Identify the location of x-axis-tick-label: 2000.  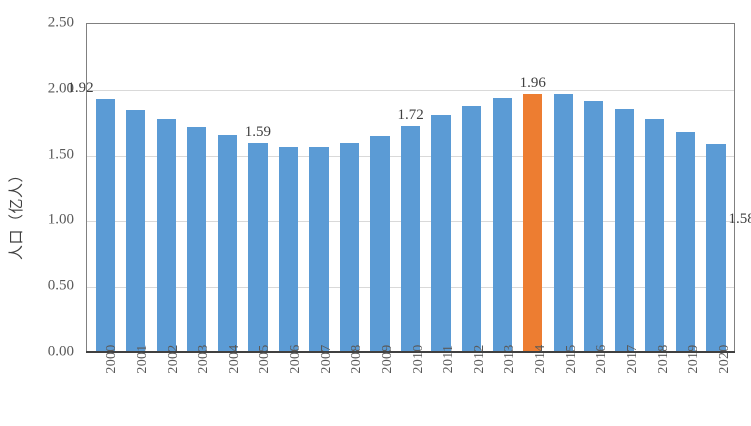
(112, 359).